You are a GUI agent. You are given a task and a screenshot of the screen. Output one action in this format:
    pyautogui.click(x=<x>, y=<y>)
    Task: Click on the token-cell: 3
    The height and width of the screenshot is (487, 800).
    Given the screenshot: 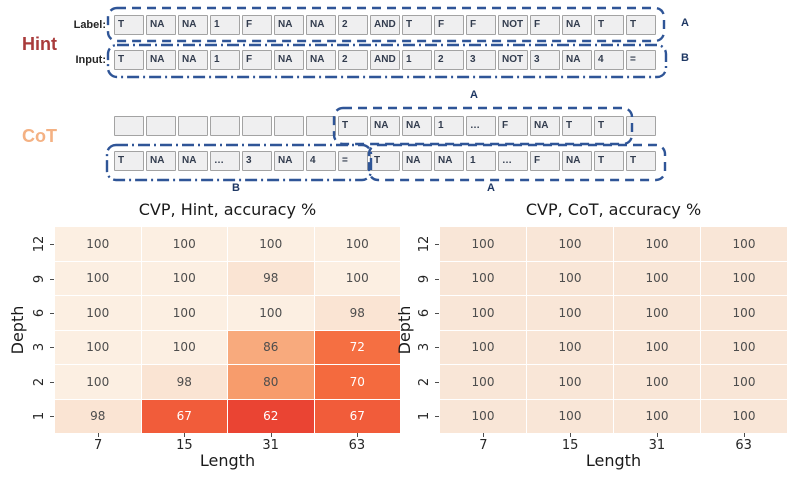 What is the action you would take?
    pyautogui.click(x=257, y=161)
    